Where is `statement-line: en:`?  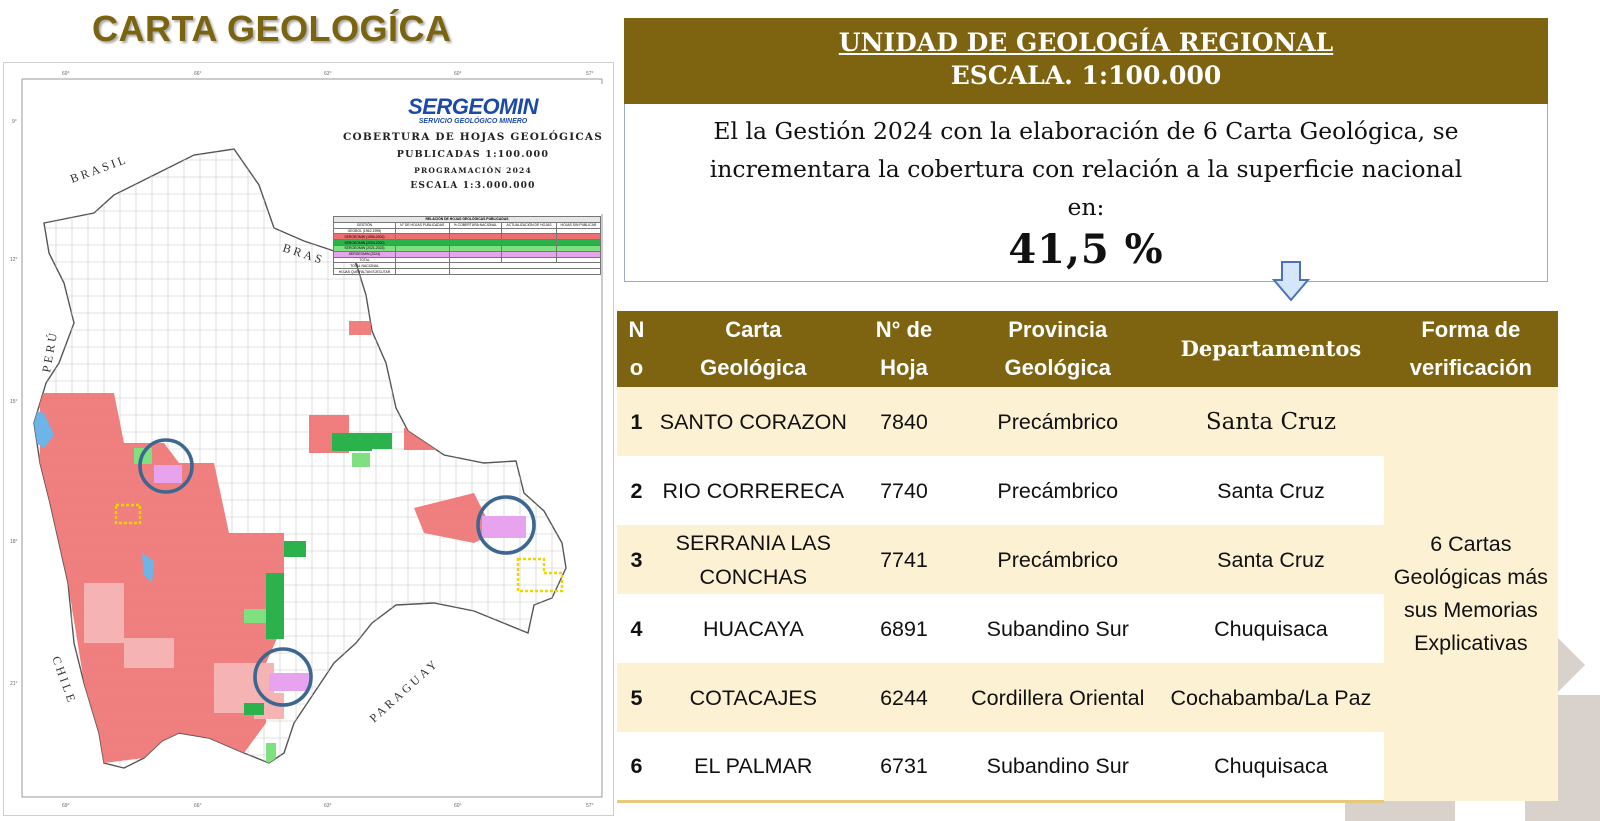 statement-line: en: is located at coordinates (1086, 207).